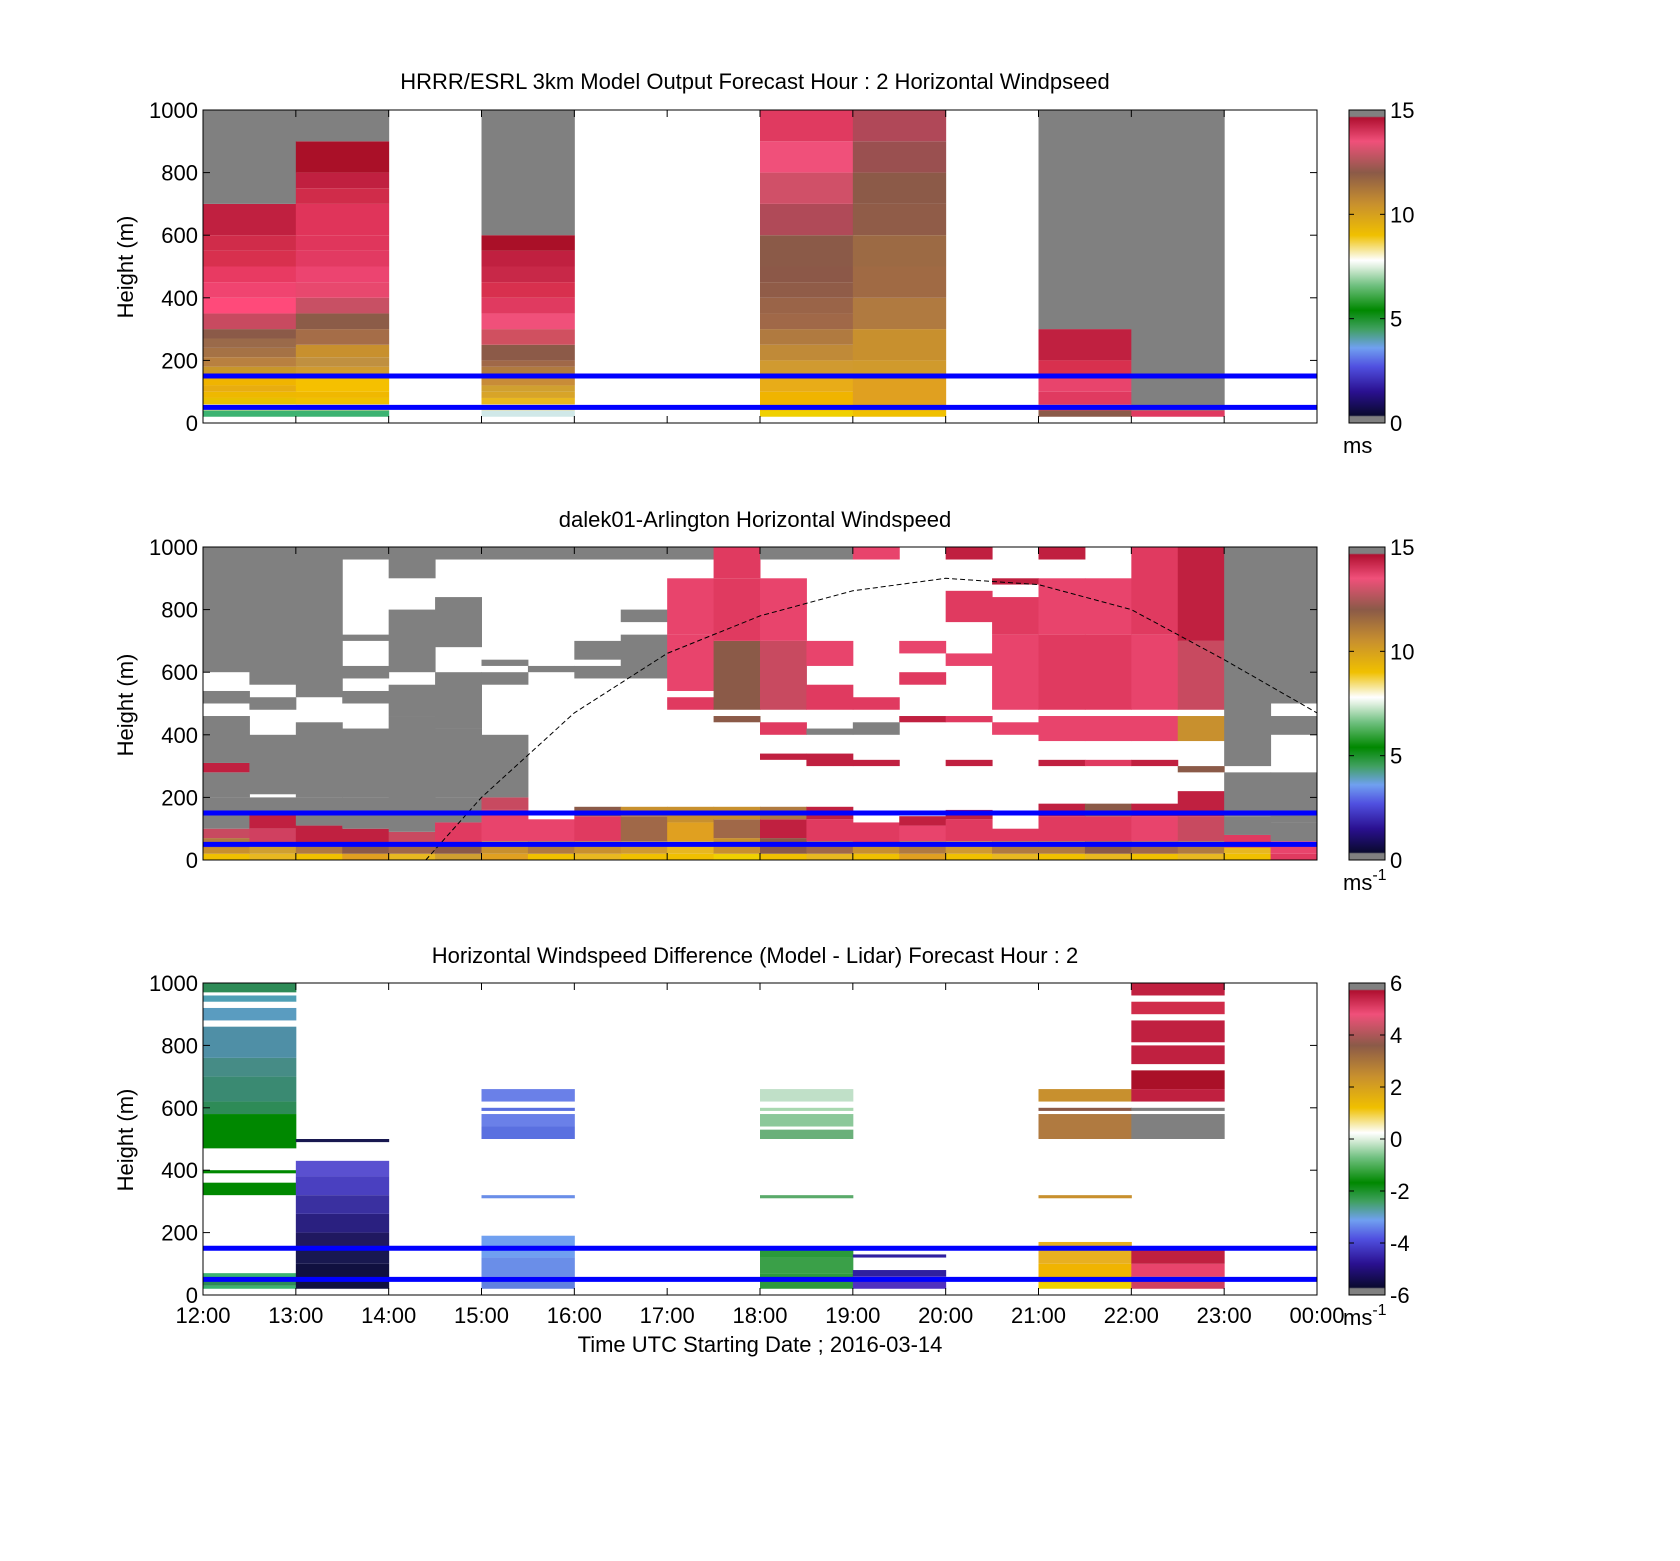 This screenshot has width=1680, height=1561. Describe the element at coordinates (388, 1315) in the screenshot. I see `x-tick-label: 14:00` at that location.